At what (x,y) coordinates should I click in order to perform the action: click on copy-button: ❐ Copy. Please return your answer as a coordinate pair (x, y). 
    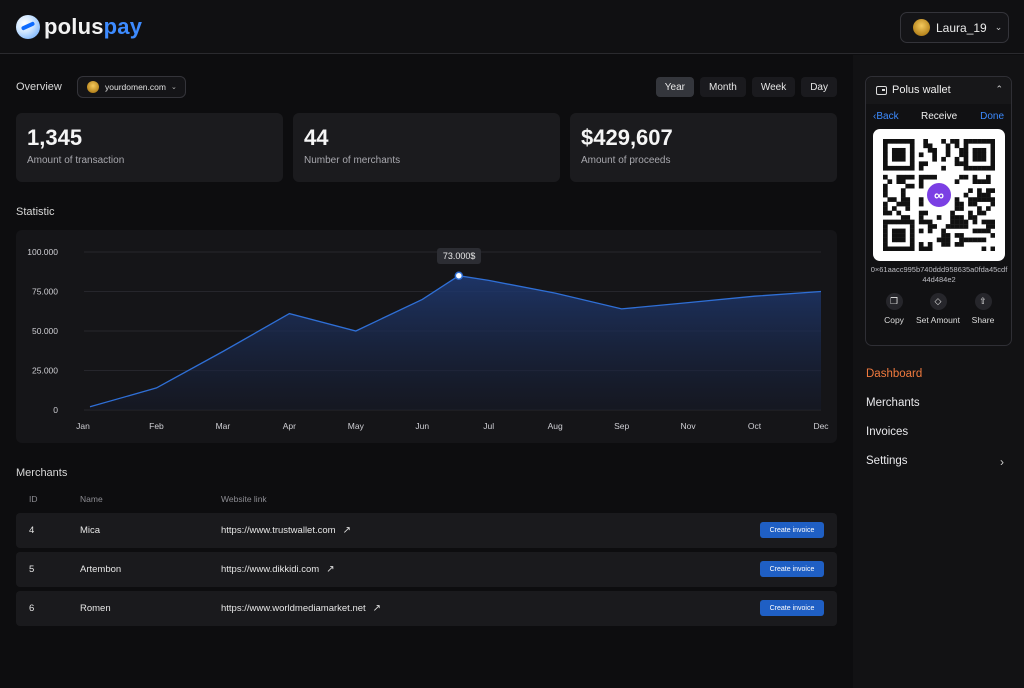
    Looking at the image, I should click on (894, 309).